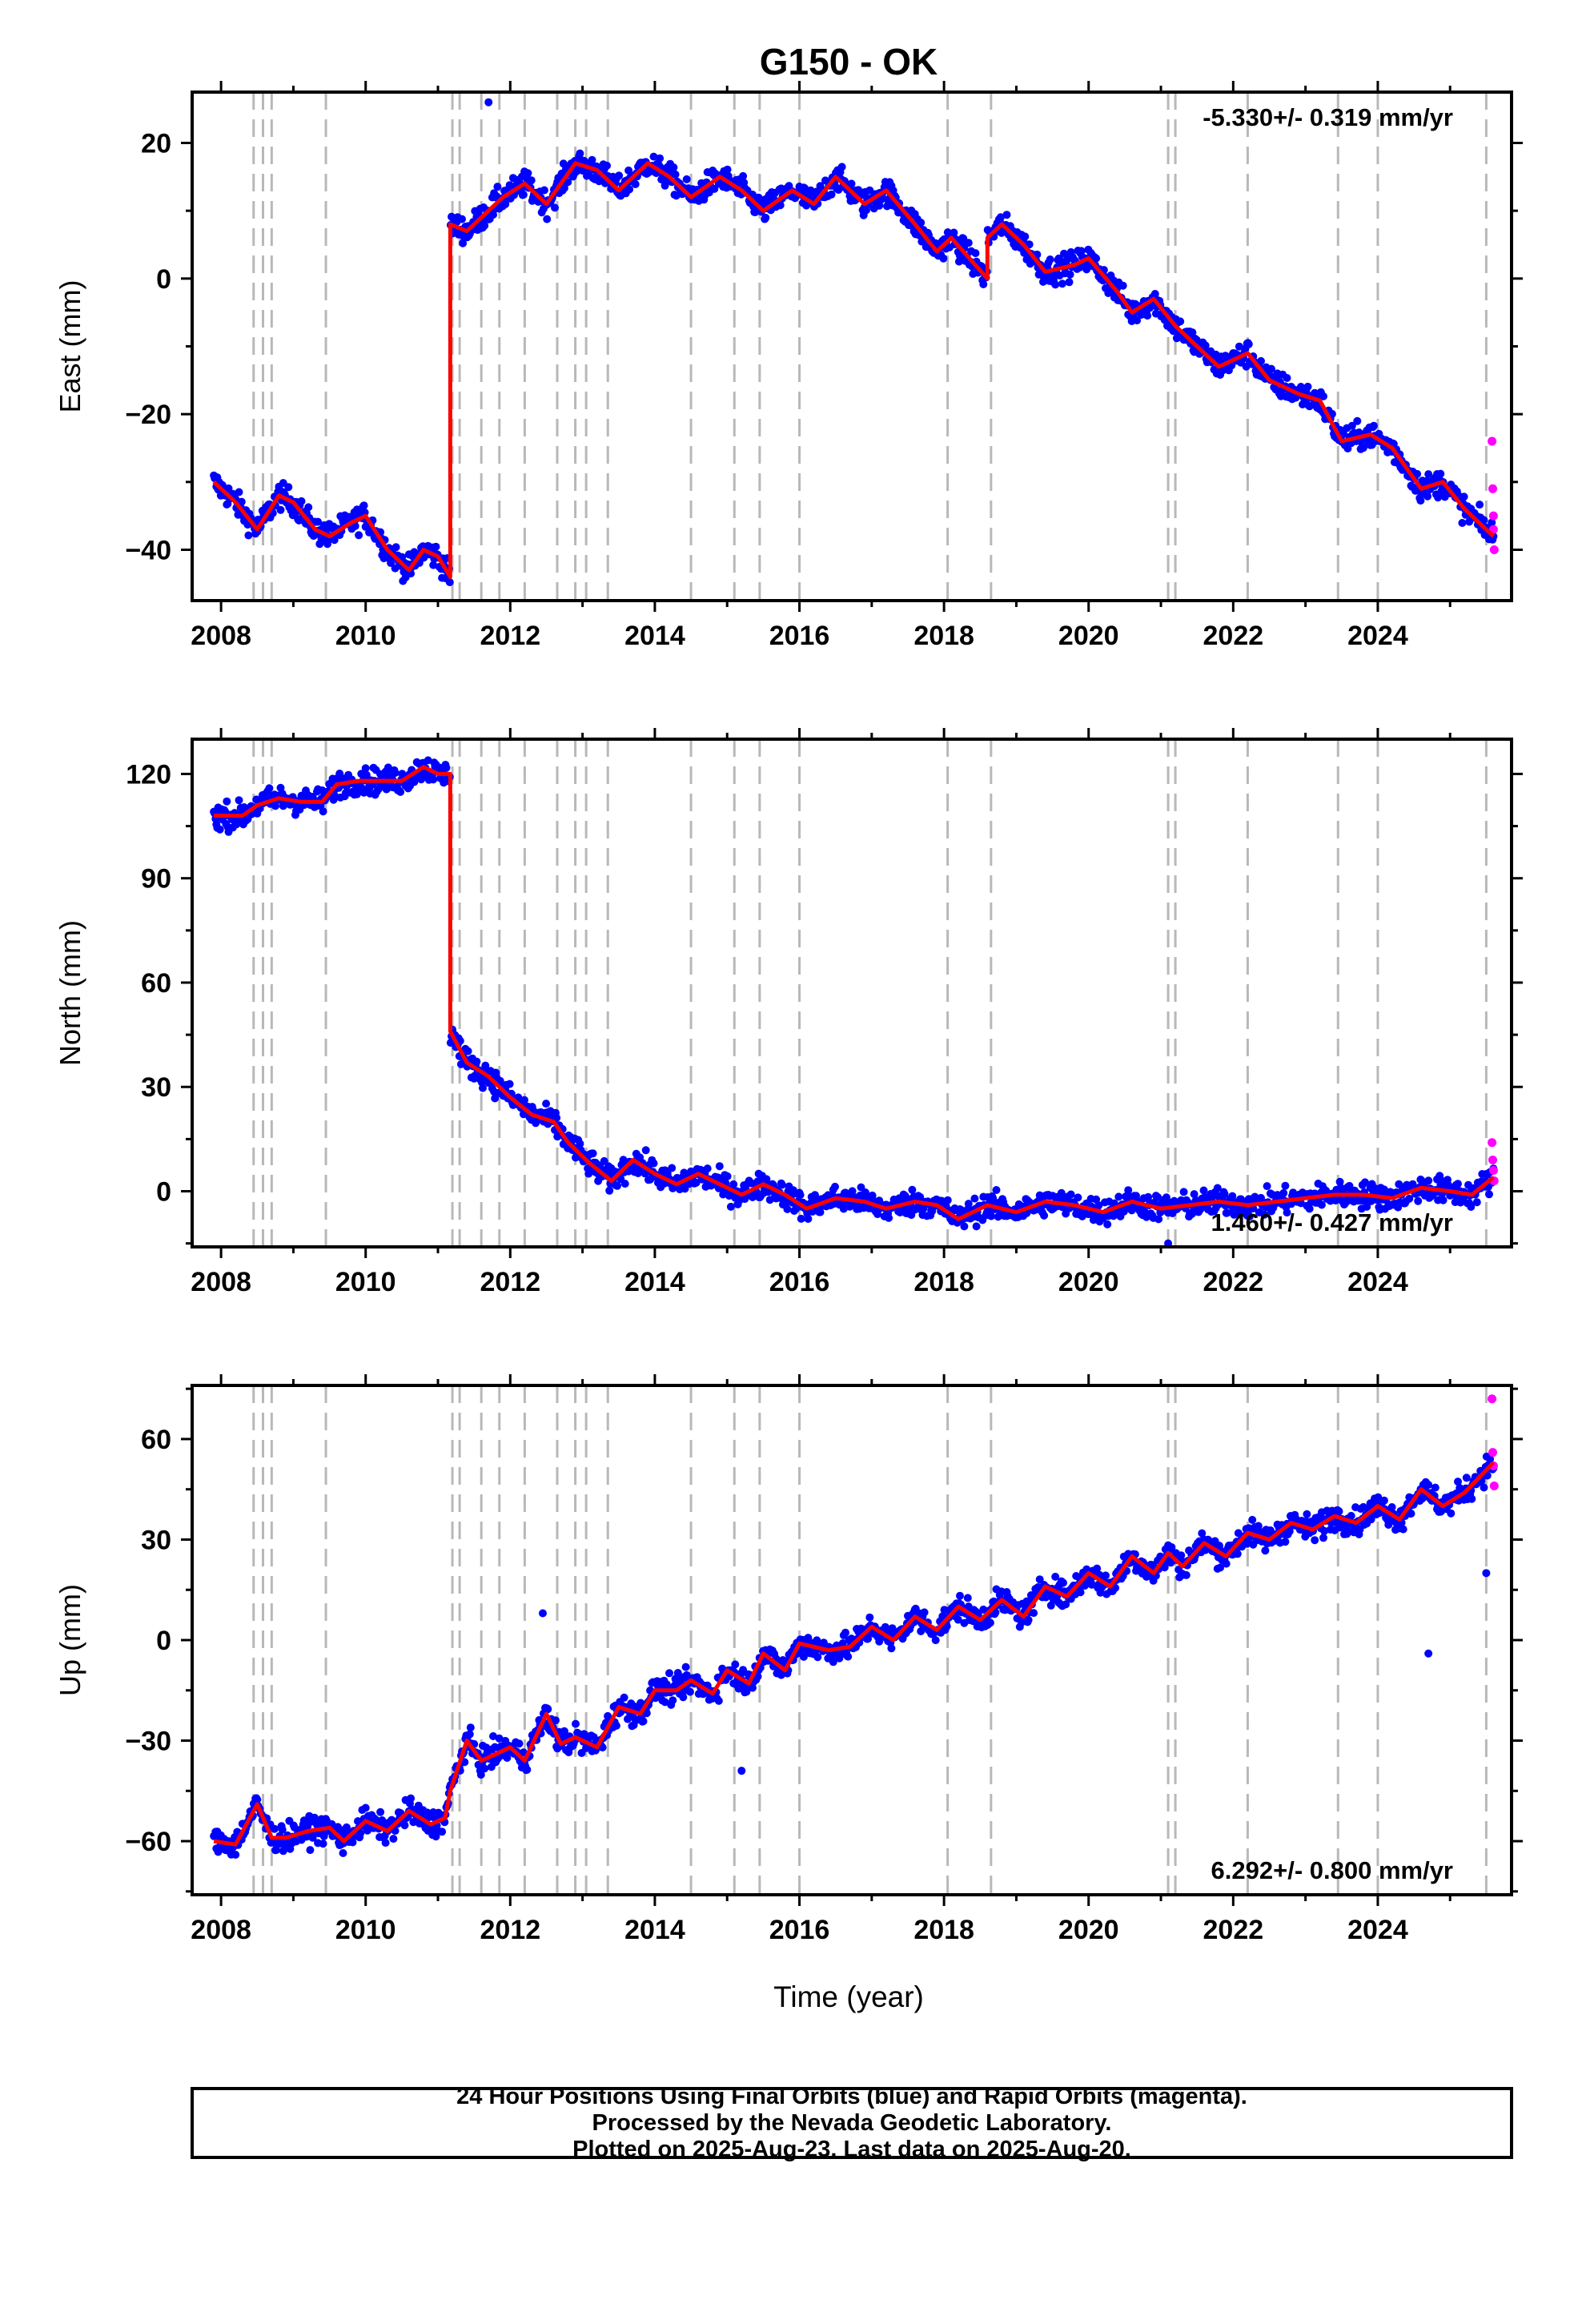  I want to click on y-tick-label: −60, so click(148, 1842).